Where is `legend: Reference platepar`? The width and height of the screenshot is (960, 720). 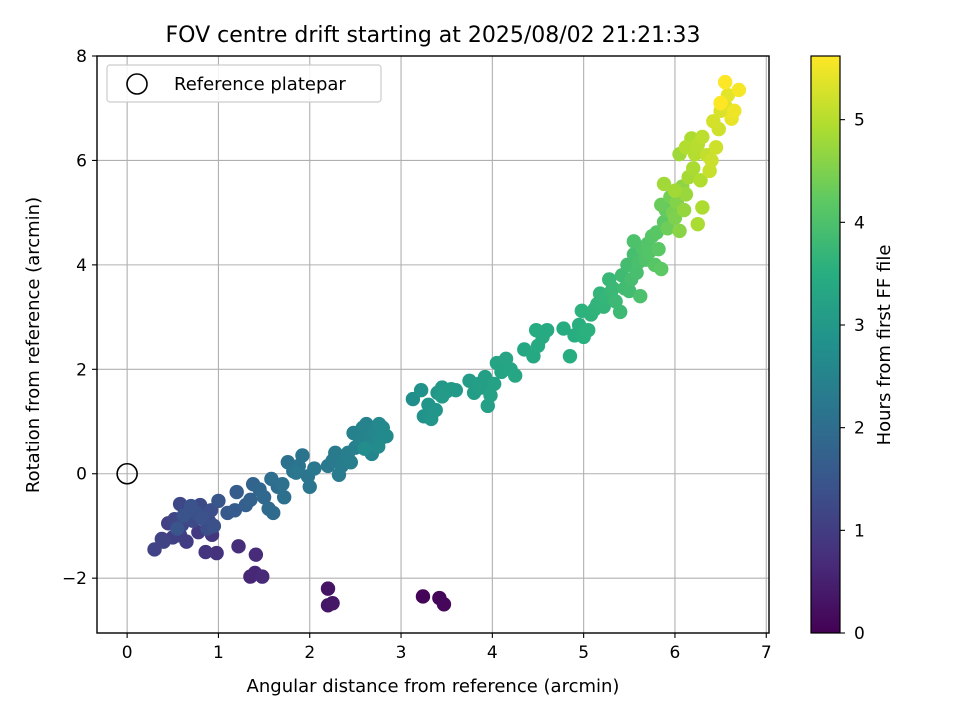 legend: Reference platepar is located at coordinates (244, 83).